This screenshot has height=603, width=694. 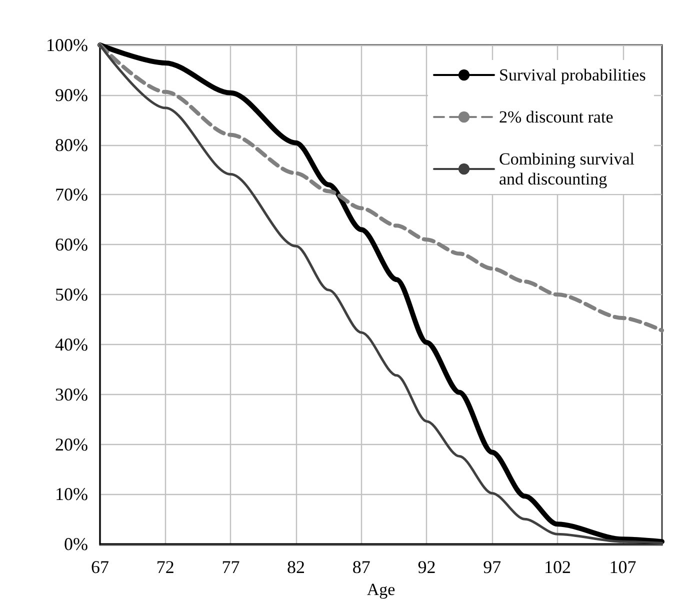 I want to click on y-tick-label: 10%, so click(x=71, y=494).